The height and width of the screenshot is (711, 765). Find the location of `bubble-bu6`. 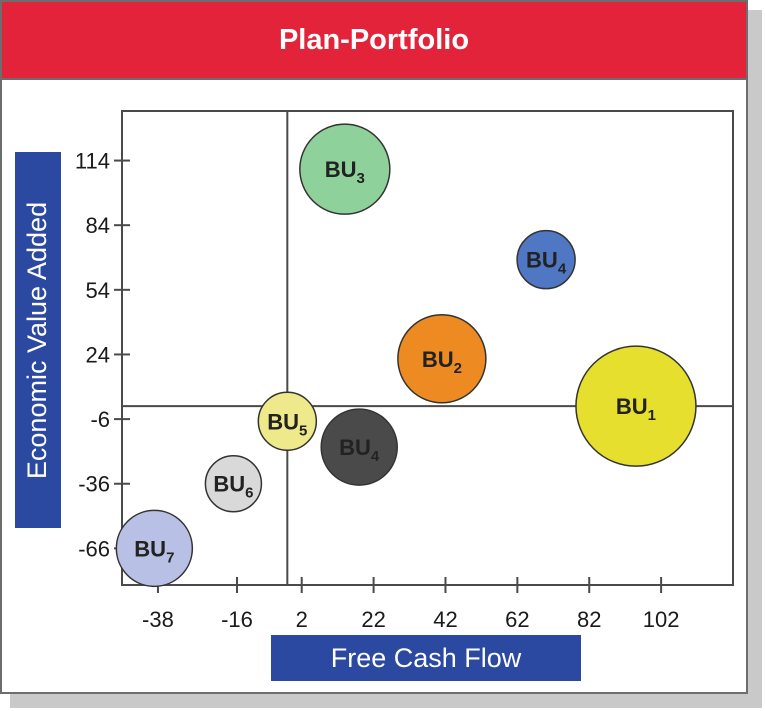

bubble-bu6 is located at coordinates (233, 483).